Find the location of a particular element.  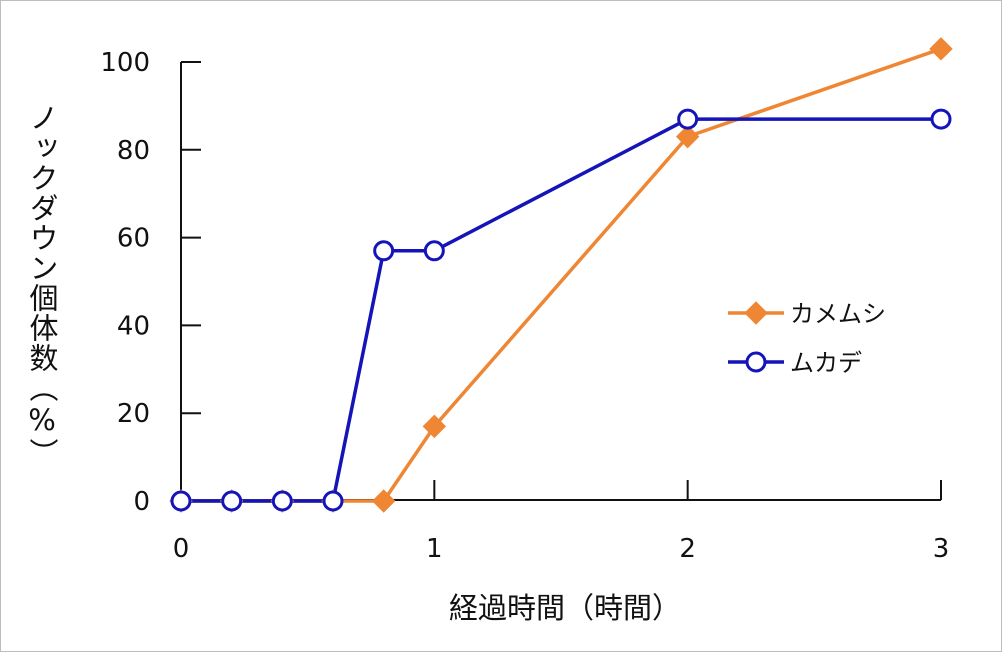

y-tick-label: 20 is located at coordinates (133, 414).